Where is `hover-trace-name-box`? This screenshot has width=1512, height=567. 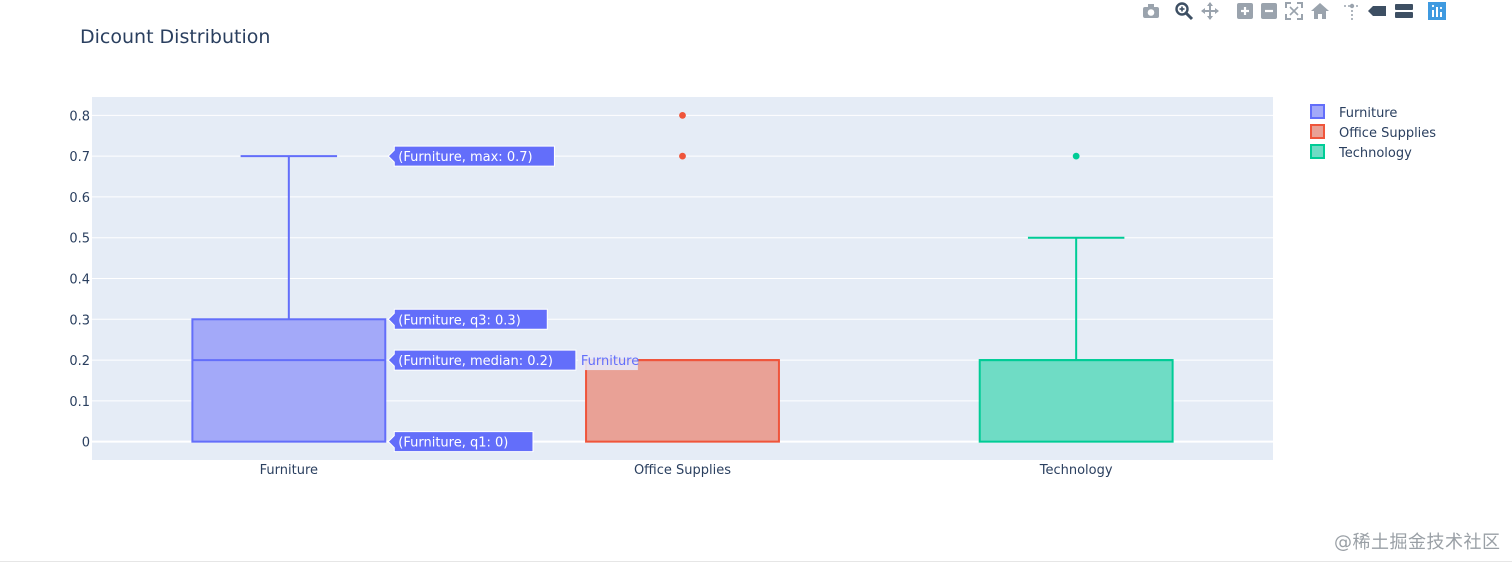 hover-trace-name-box is located at coordinates (607, 360).